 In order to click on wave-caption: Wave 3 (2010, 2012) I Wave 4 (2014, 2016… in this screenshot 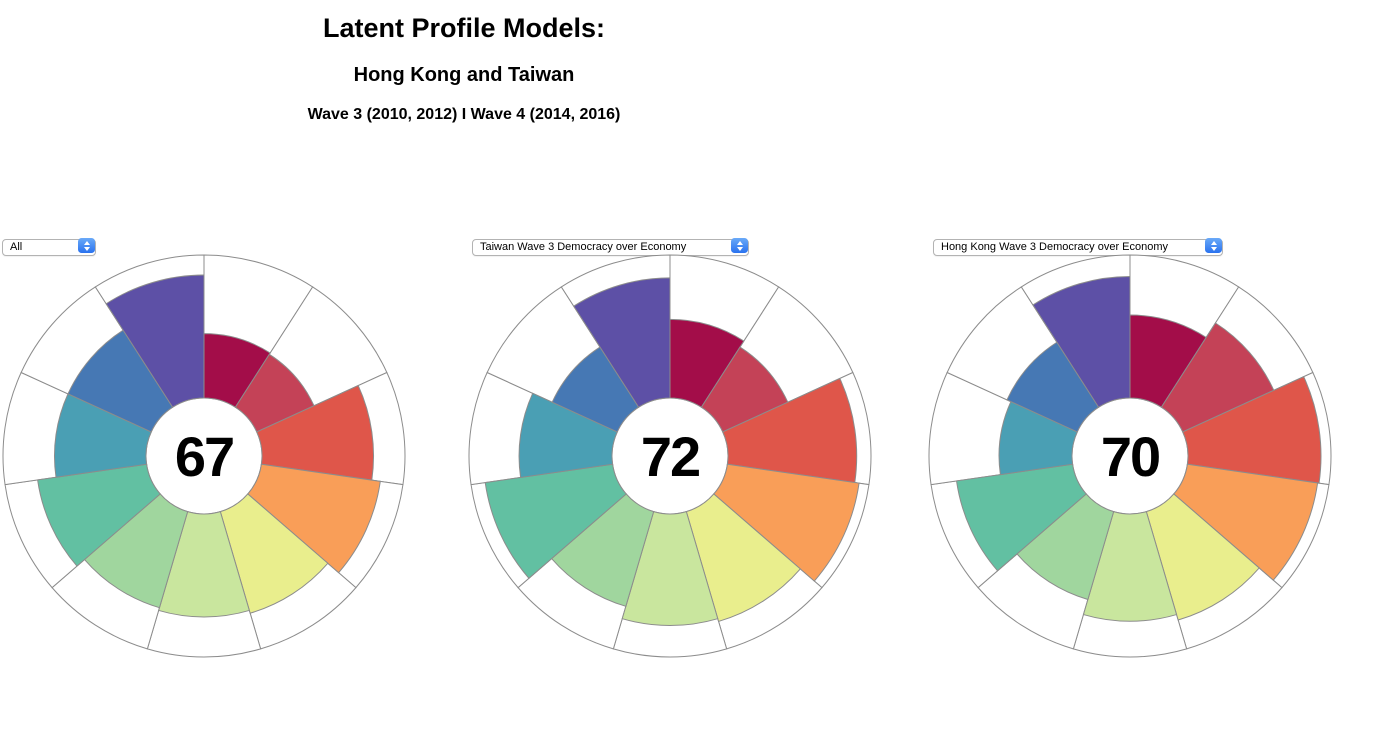, I will do `click(464, 114)`.